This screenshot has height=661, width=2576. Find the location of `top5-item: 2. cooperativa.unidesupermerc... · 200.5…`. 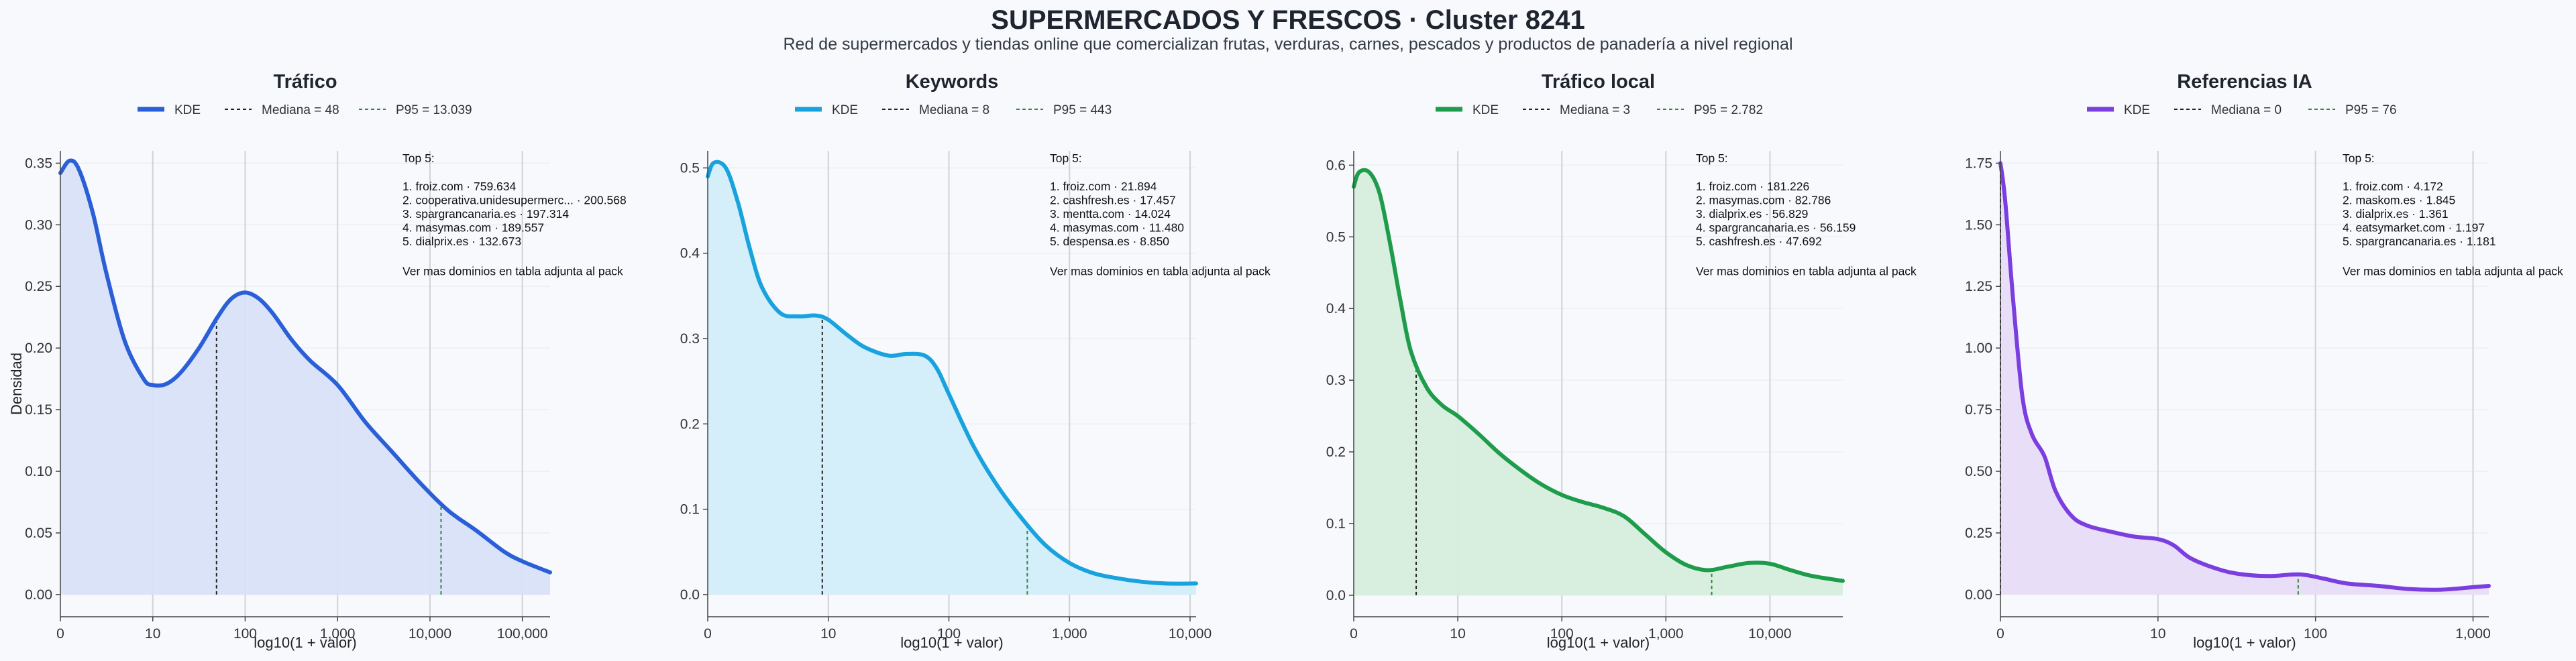

top5-item: 2. cooperativa.unidesupermerc... · 200.5… is located at coordinates (514, 200).